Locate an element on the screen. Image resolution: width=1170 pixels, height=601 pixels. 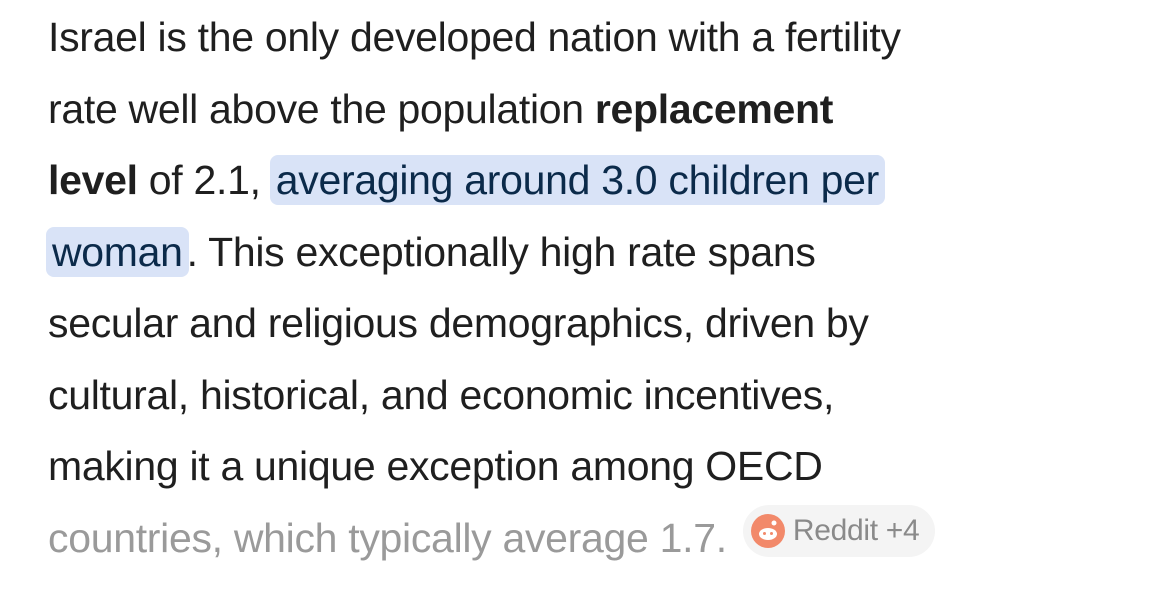
text: of 2.1, is located at coordinates (204, 180).